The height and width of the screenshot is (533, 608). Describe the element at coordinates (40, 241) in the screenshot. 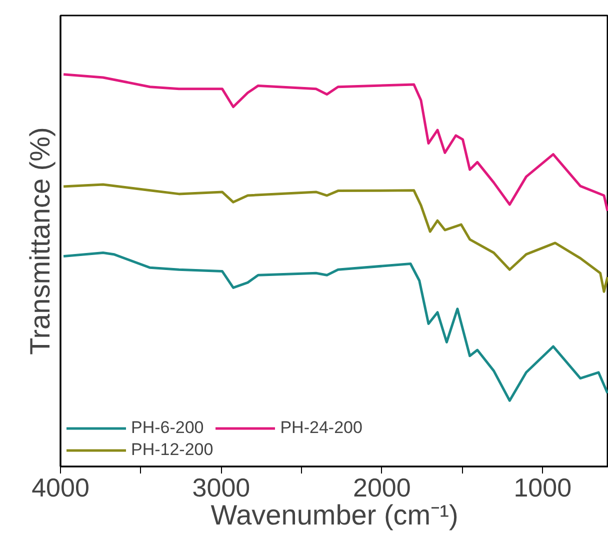

I see `y-axis-title: Transmittance (%)` at that location.